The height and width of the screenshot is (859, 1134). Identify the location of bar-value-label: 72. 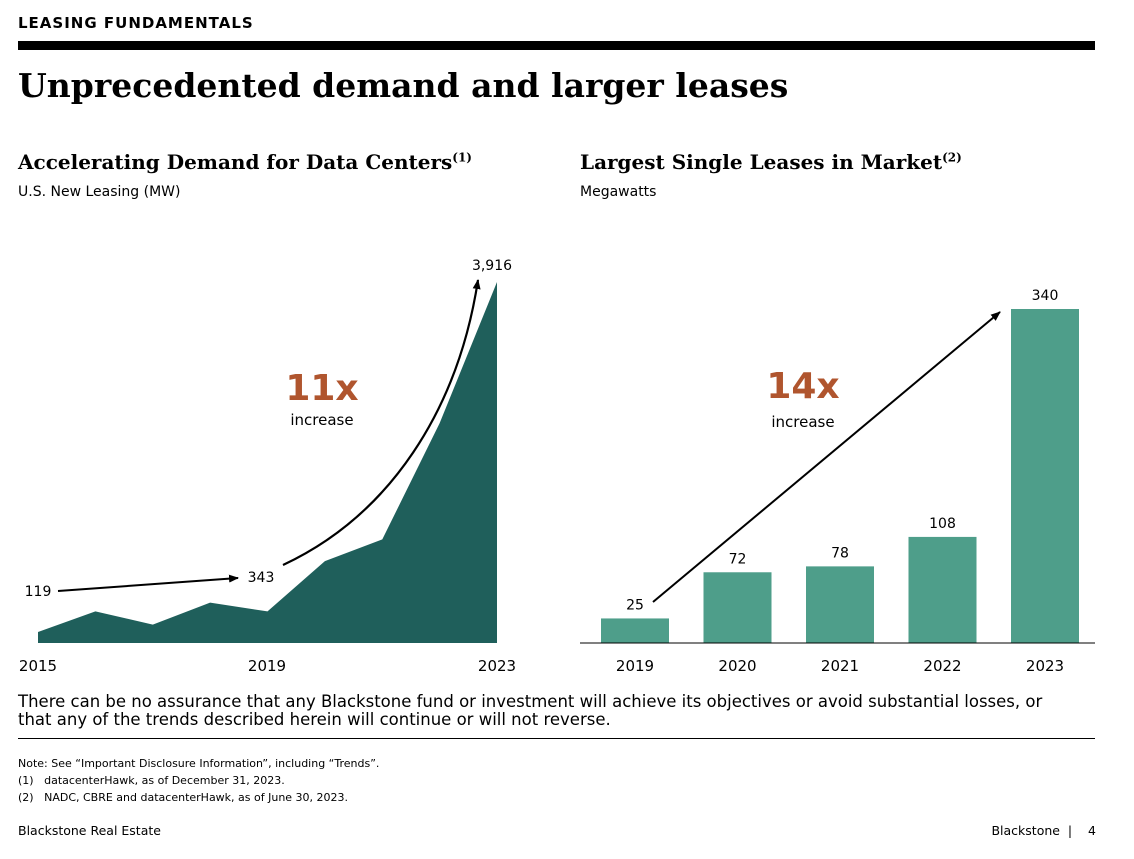
(738, 559).